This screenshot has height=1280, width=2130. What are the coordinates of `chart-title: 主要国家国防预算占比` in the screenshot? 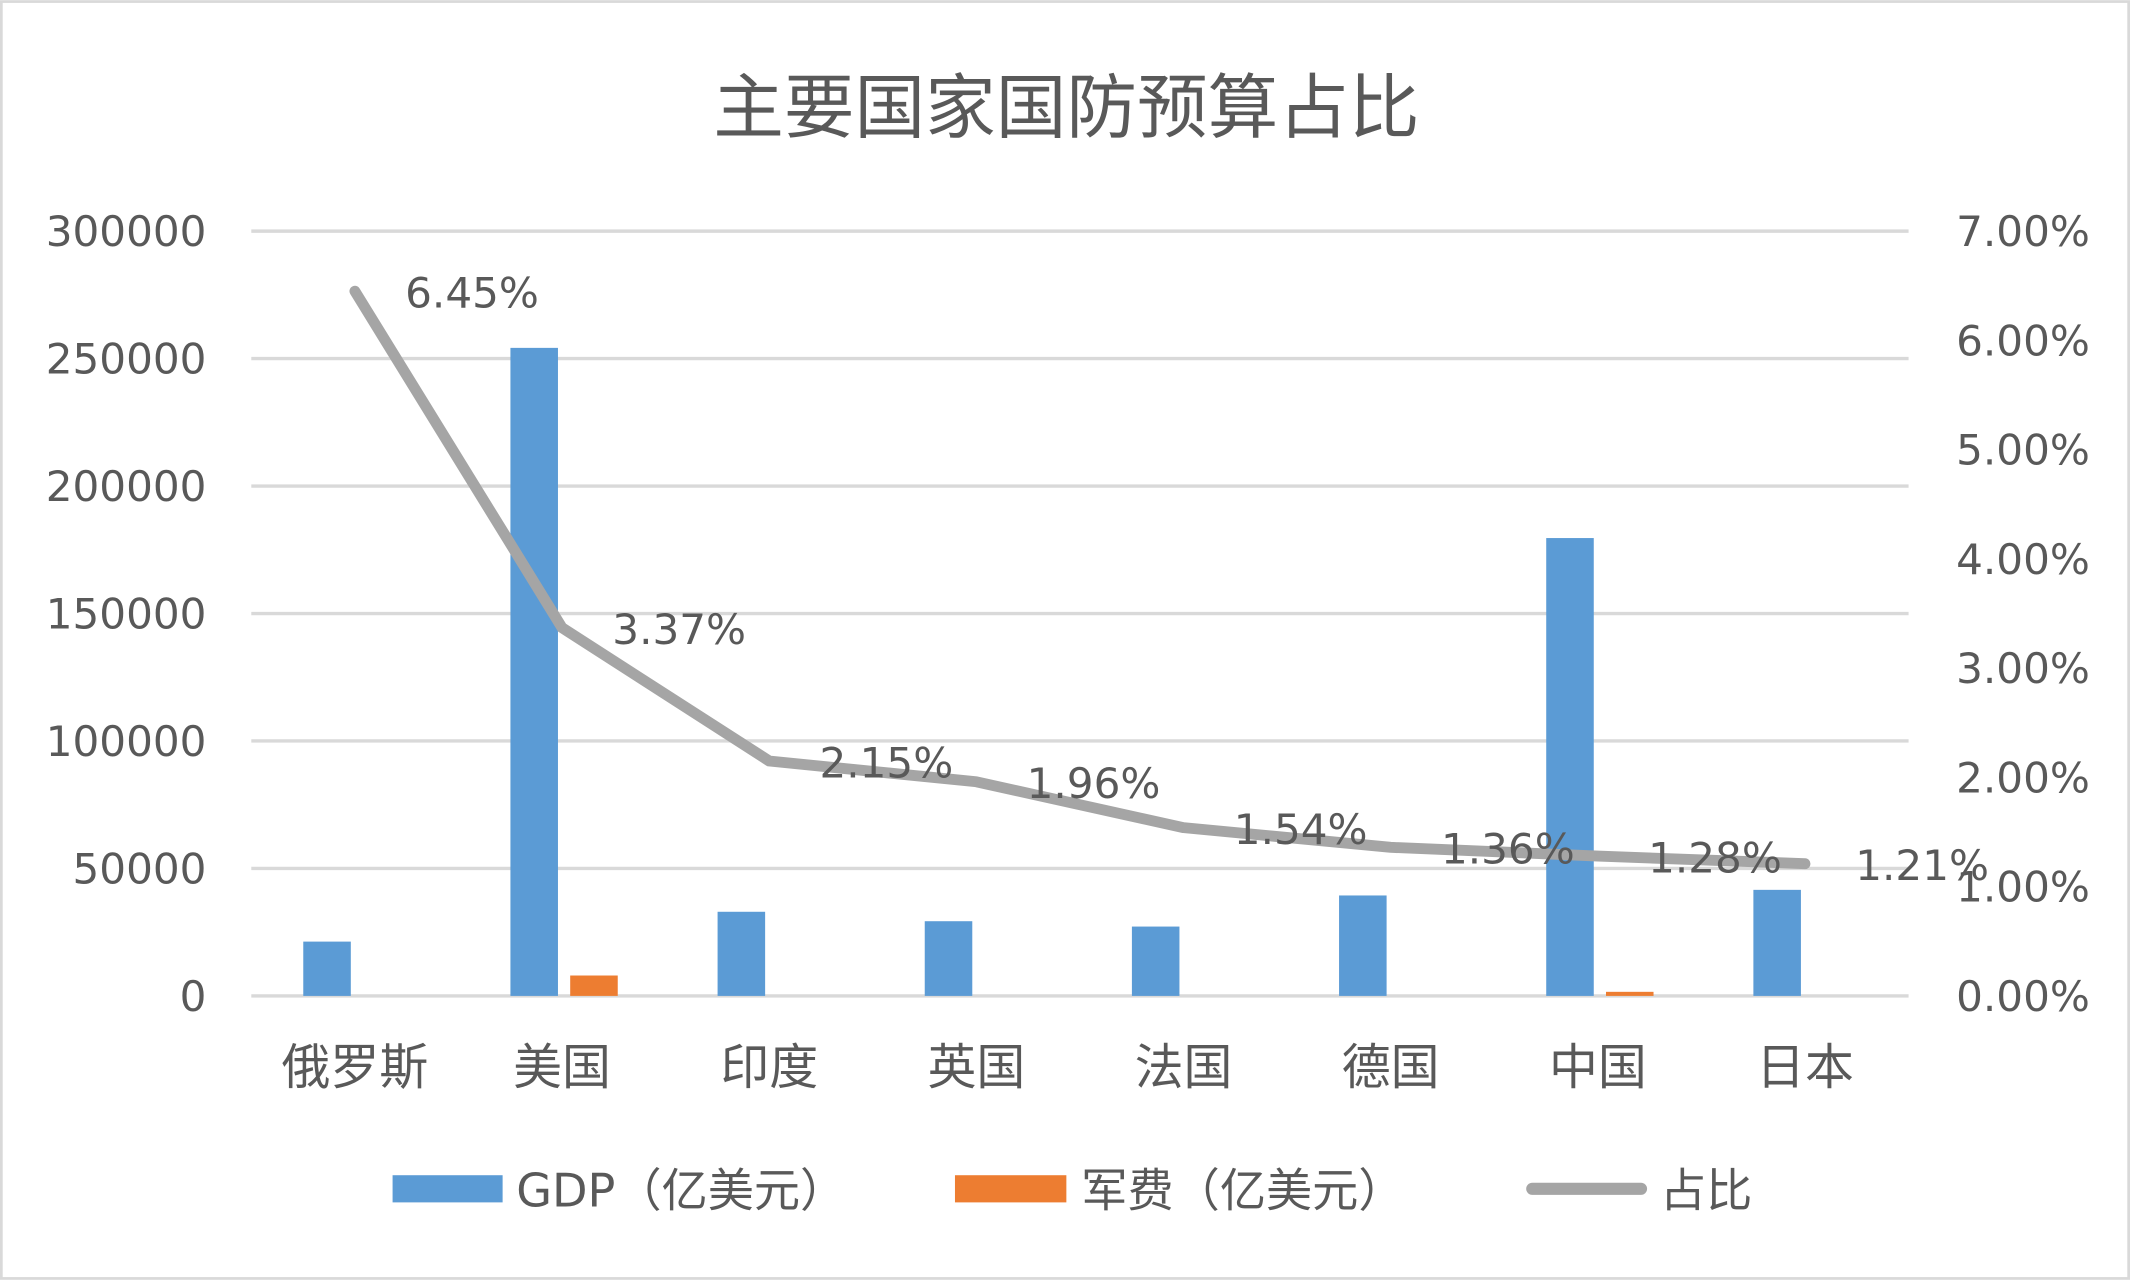 It's located at (1066, 107).